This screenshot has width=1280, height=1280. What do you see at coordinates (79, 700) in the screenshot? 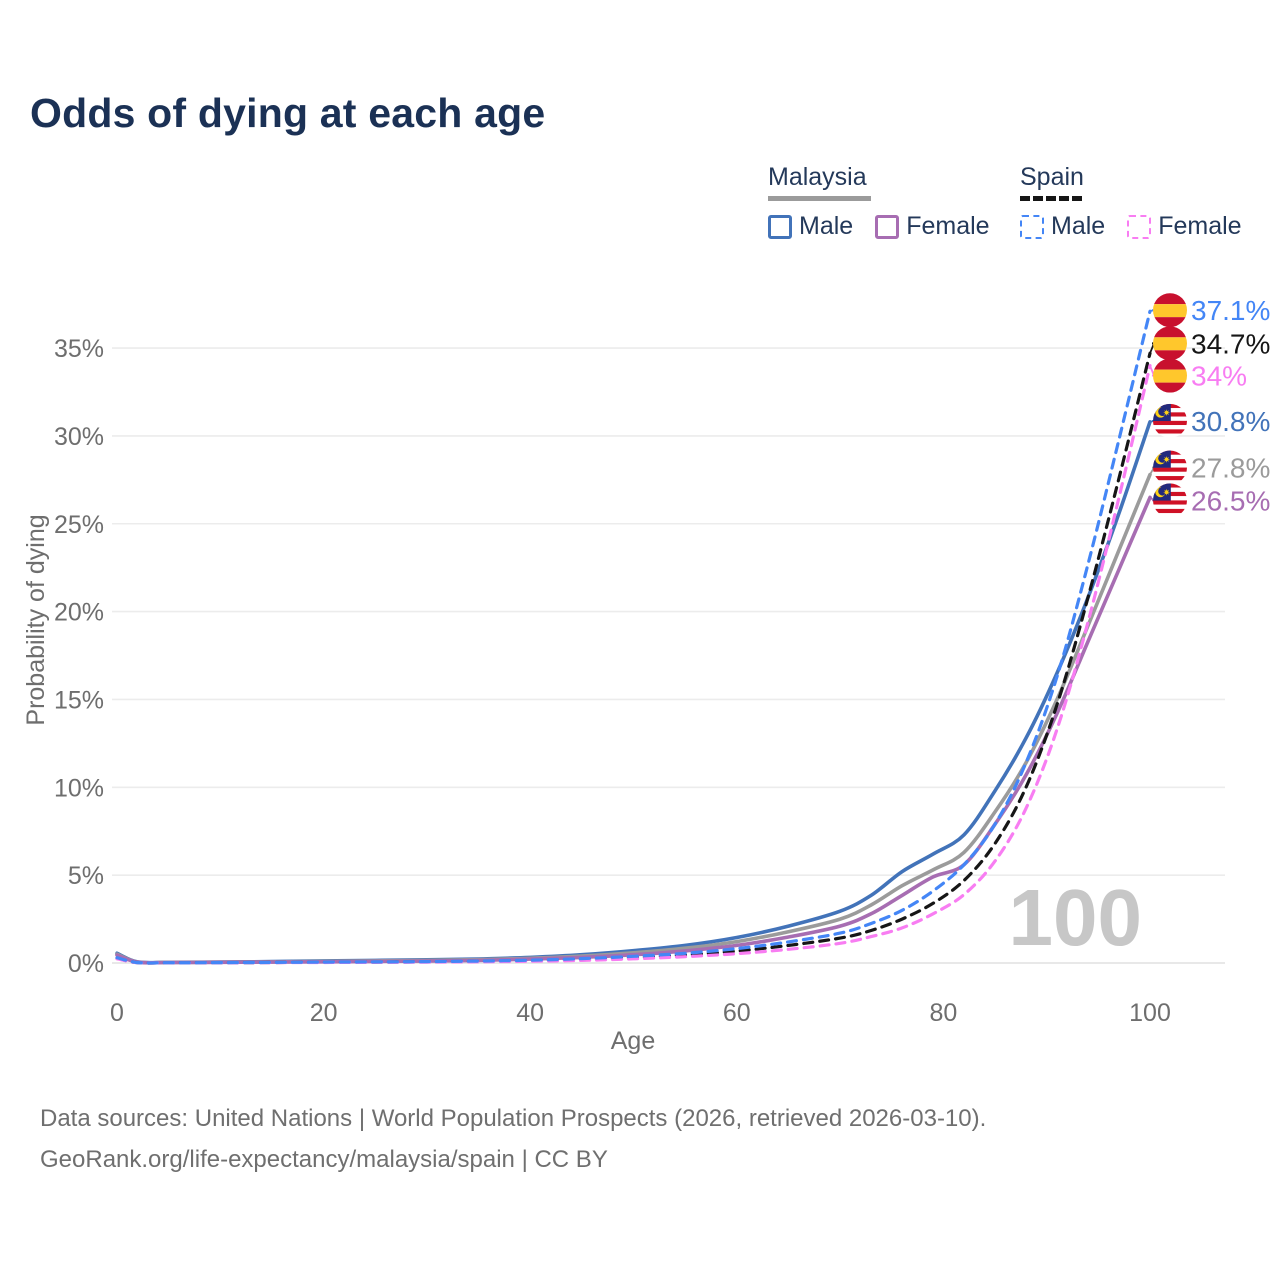
I see `y-axis-tick-label: 15%` at bounding box center [79, 700].